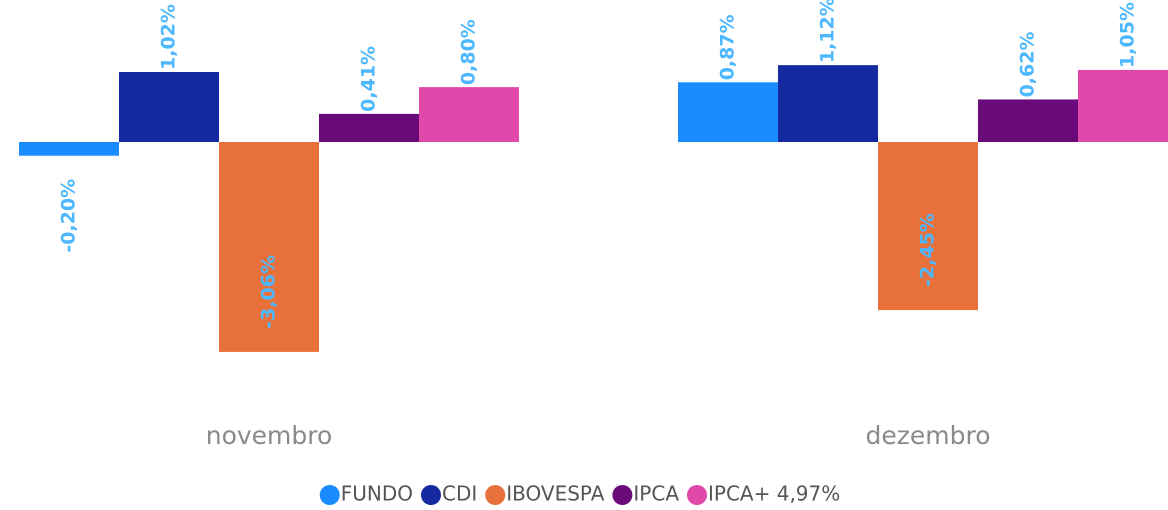 The width and height of the screenshot is (1168, 510). Describe the element at coordinates (169, 37) in the screenshot. I see `value-label: 1,02%` at that location.